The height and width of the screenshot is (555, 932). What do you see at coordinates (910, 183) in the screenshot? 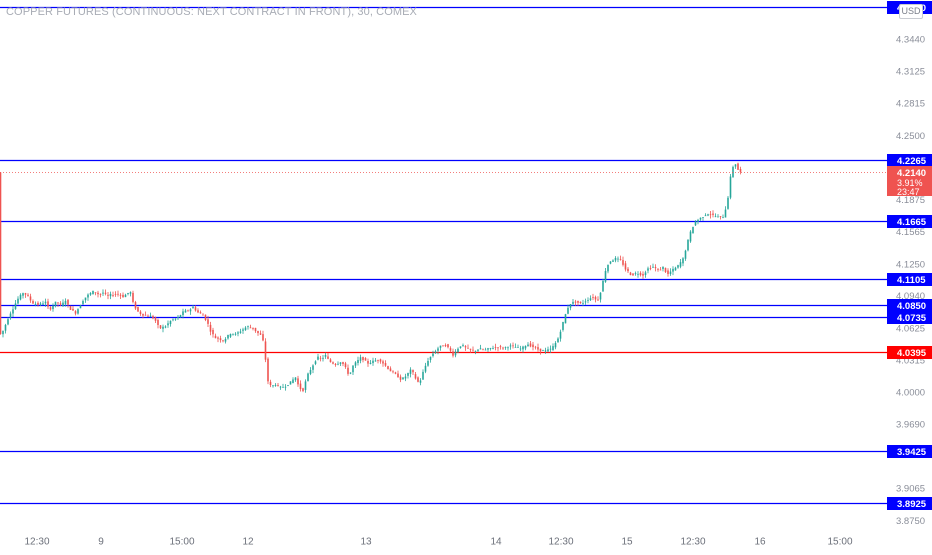
I see `last-price-change: 3.91%` at bounding box center [910, 183].